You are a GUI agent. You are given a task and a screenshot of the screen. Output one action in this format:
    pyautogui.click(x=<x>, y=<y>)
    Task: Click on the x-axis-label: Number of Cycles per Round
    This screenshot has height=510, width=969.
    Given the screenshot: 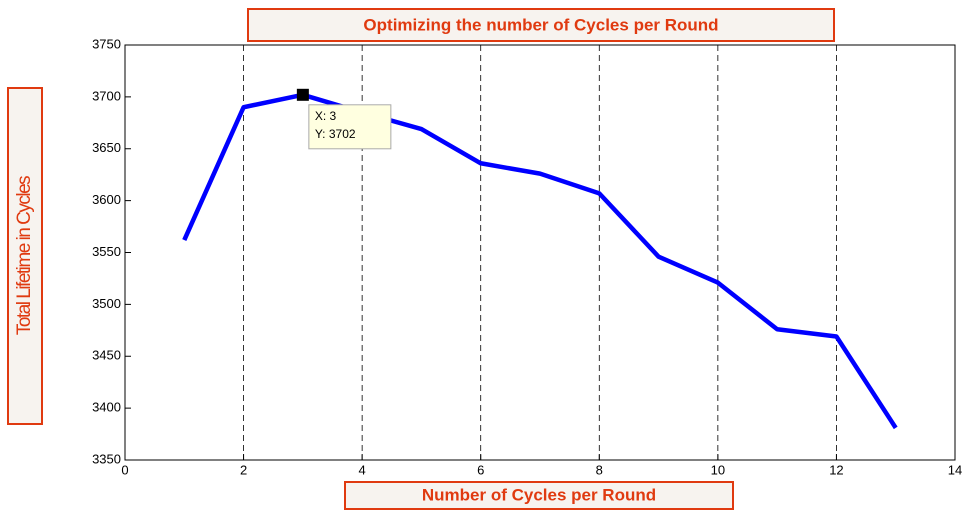 What is the action you would take?
    pyautogui.click(x=539, y=494)
    